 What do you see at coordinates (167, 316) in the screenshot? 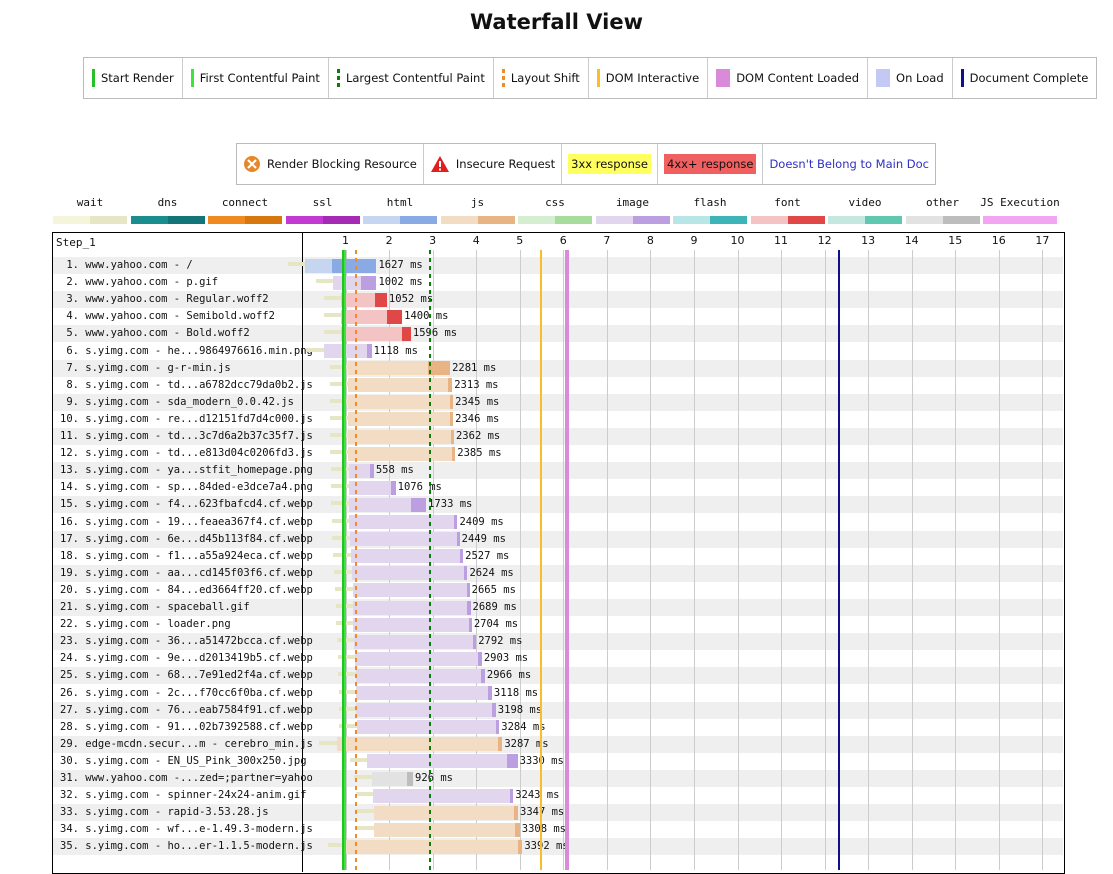
I see `request-label: 4. www.yahoo.com - Semibold.woff2` at bounding box center [167, 316].